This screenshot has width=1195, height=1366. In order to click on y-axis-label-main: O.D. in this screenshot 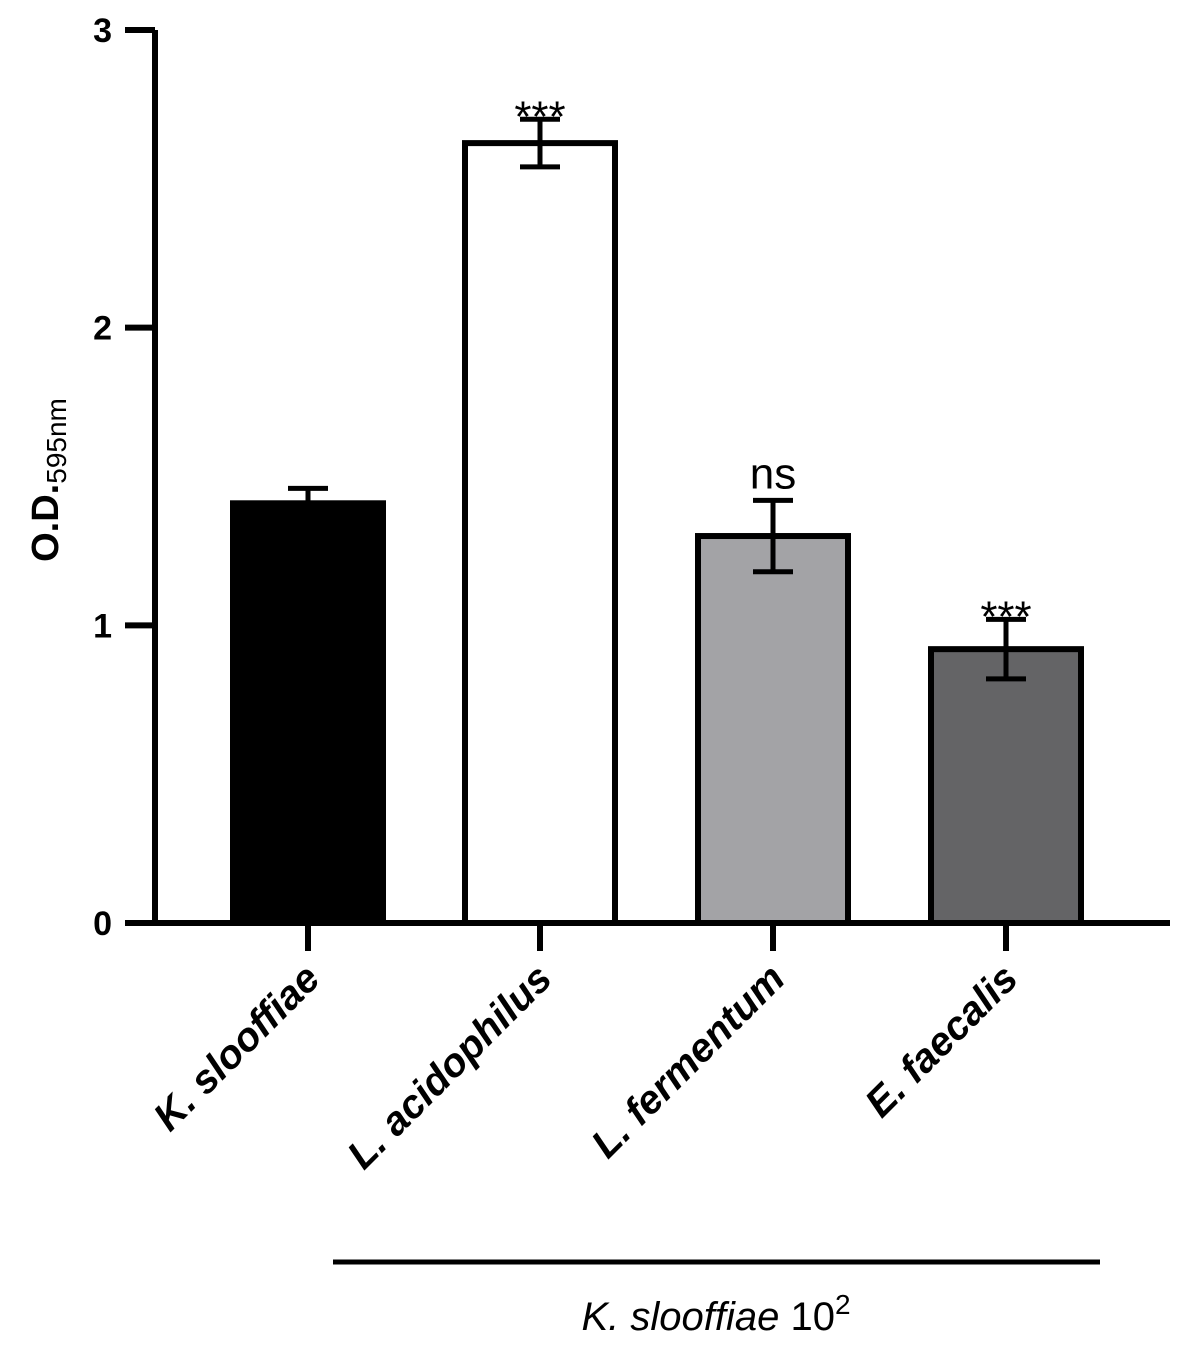, I will do `click(46, 523)`.